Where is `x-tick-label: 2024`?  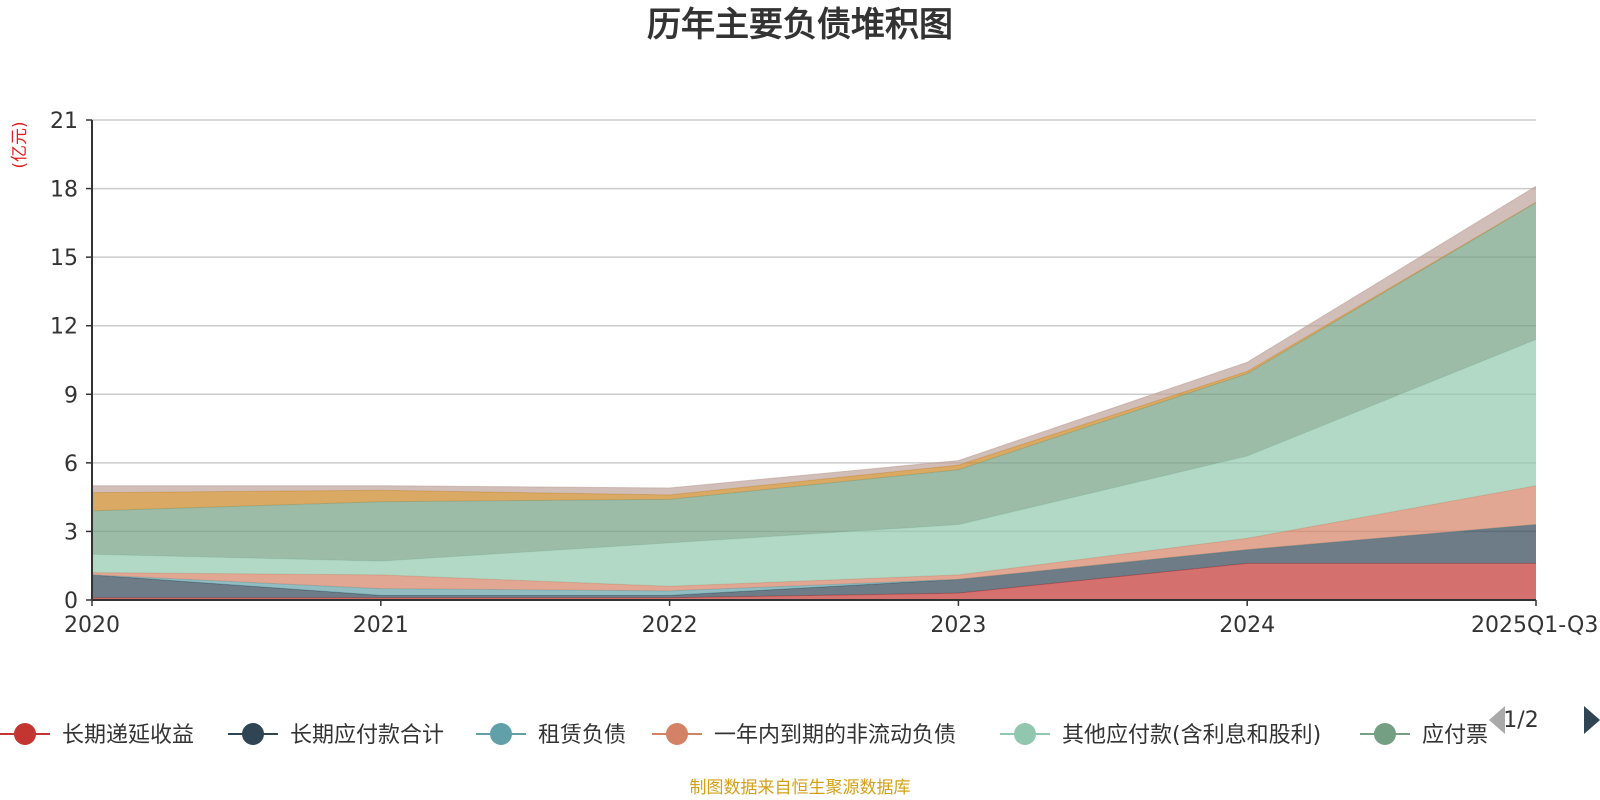
x-tick-label: 2024 is located at coordinates (1247, 625).